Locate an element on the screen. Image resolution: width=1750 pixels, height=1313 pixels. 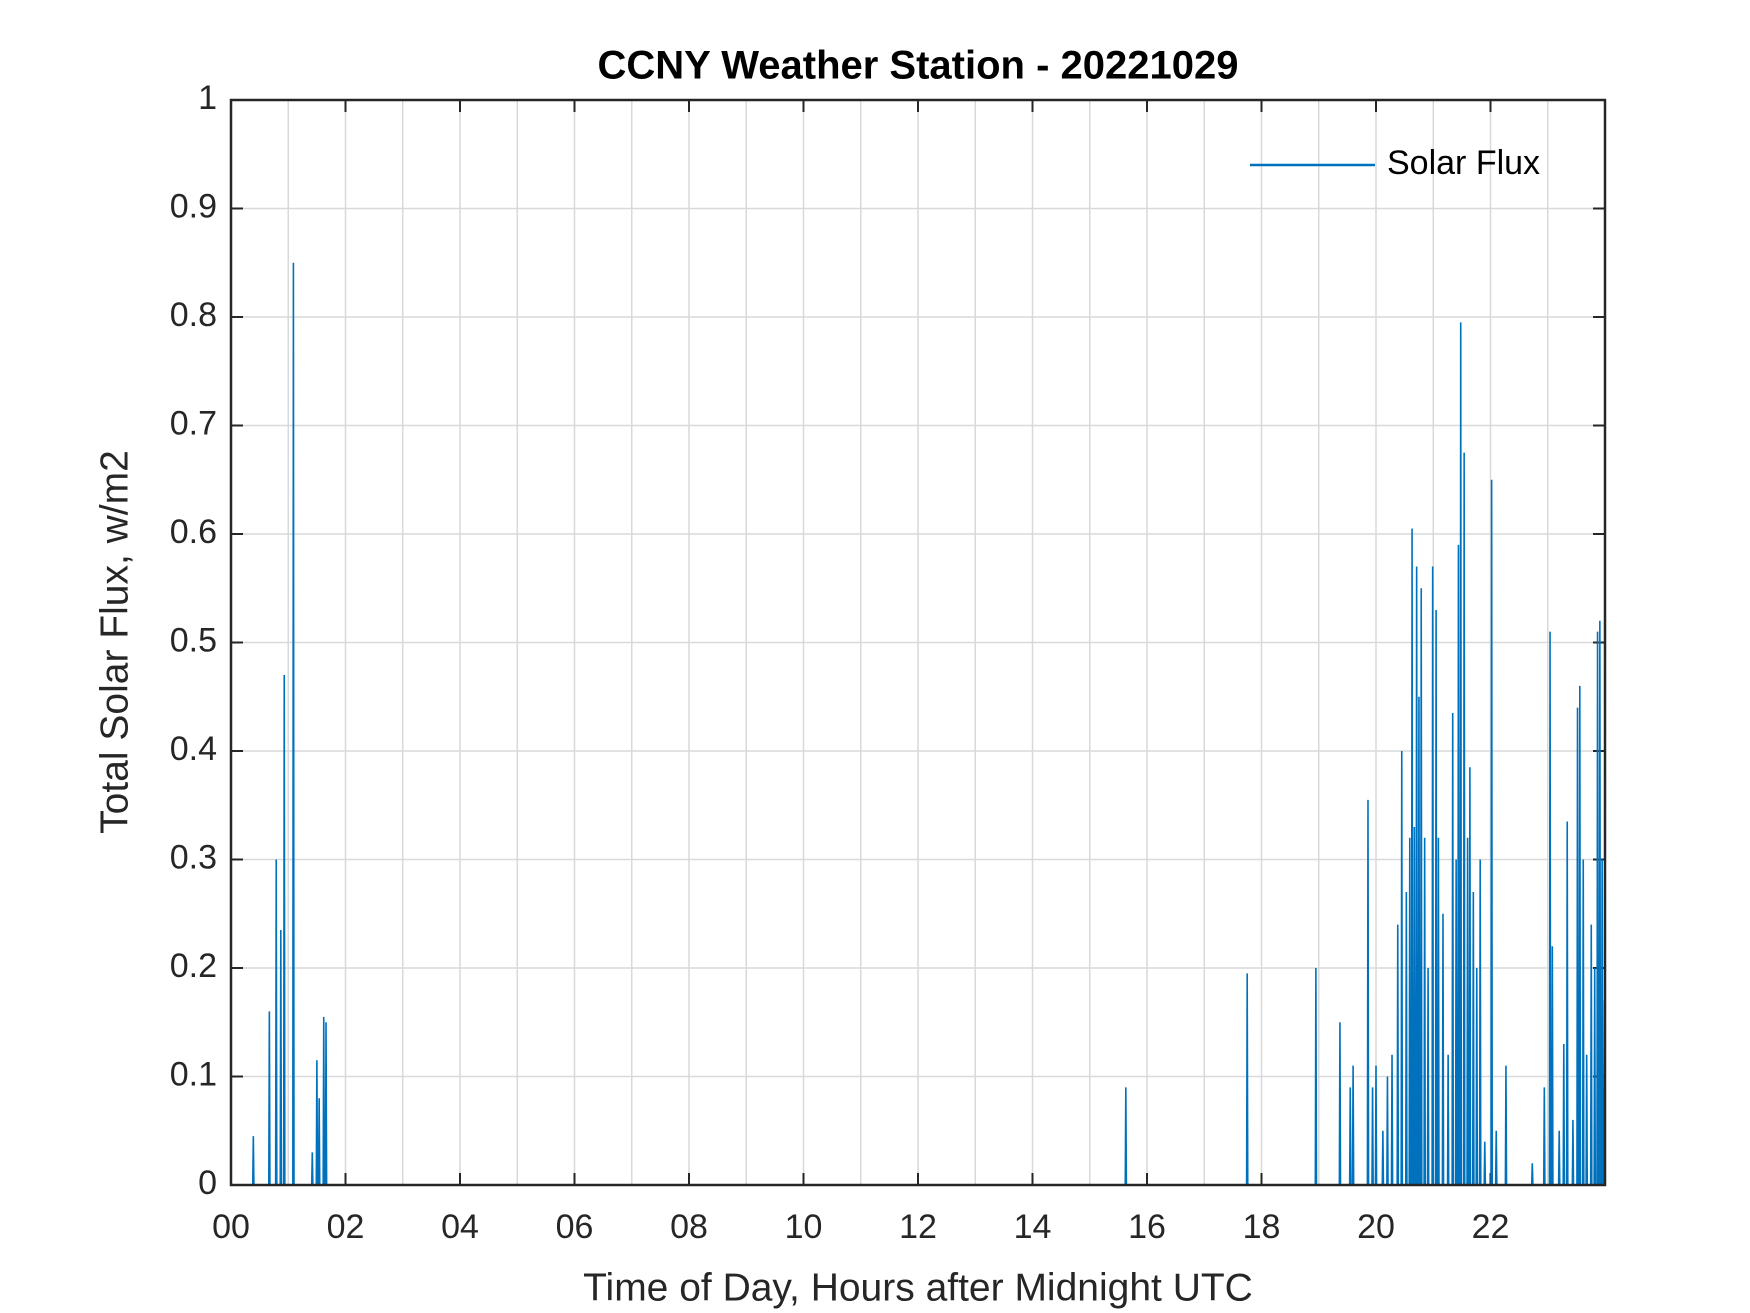
y-tick-label: 0.8 is located at coordinates (193, 315).